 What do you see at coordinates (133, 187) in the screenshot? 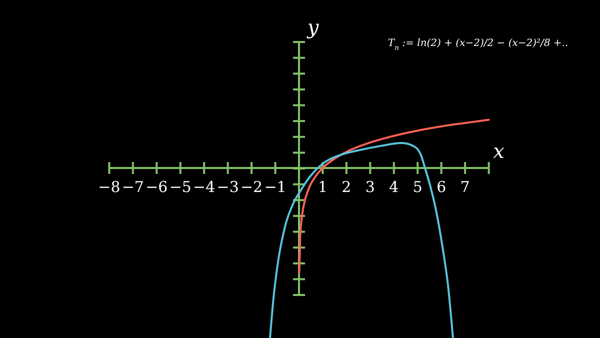
I see `x-tick-label: −7` at bounding box center [133, 187].